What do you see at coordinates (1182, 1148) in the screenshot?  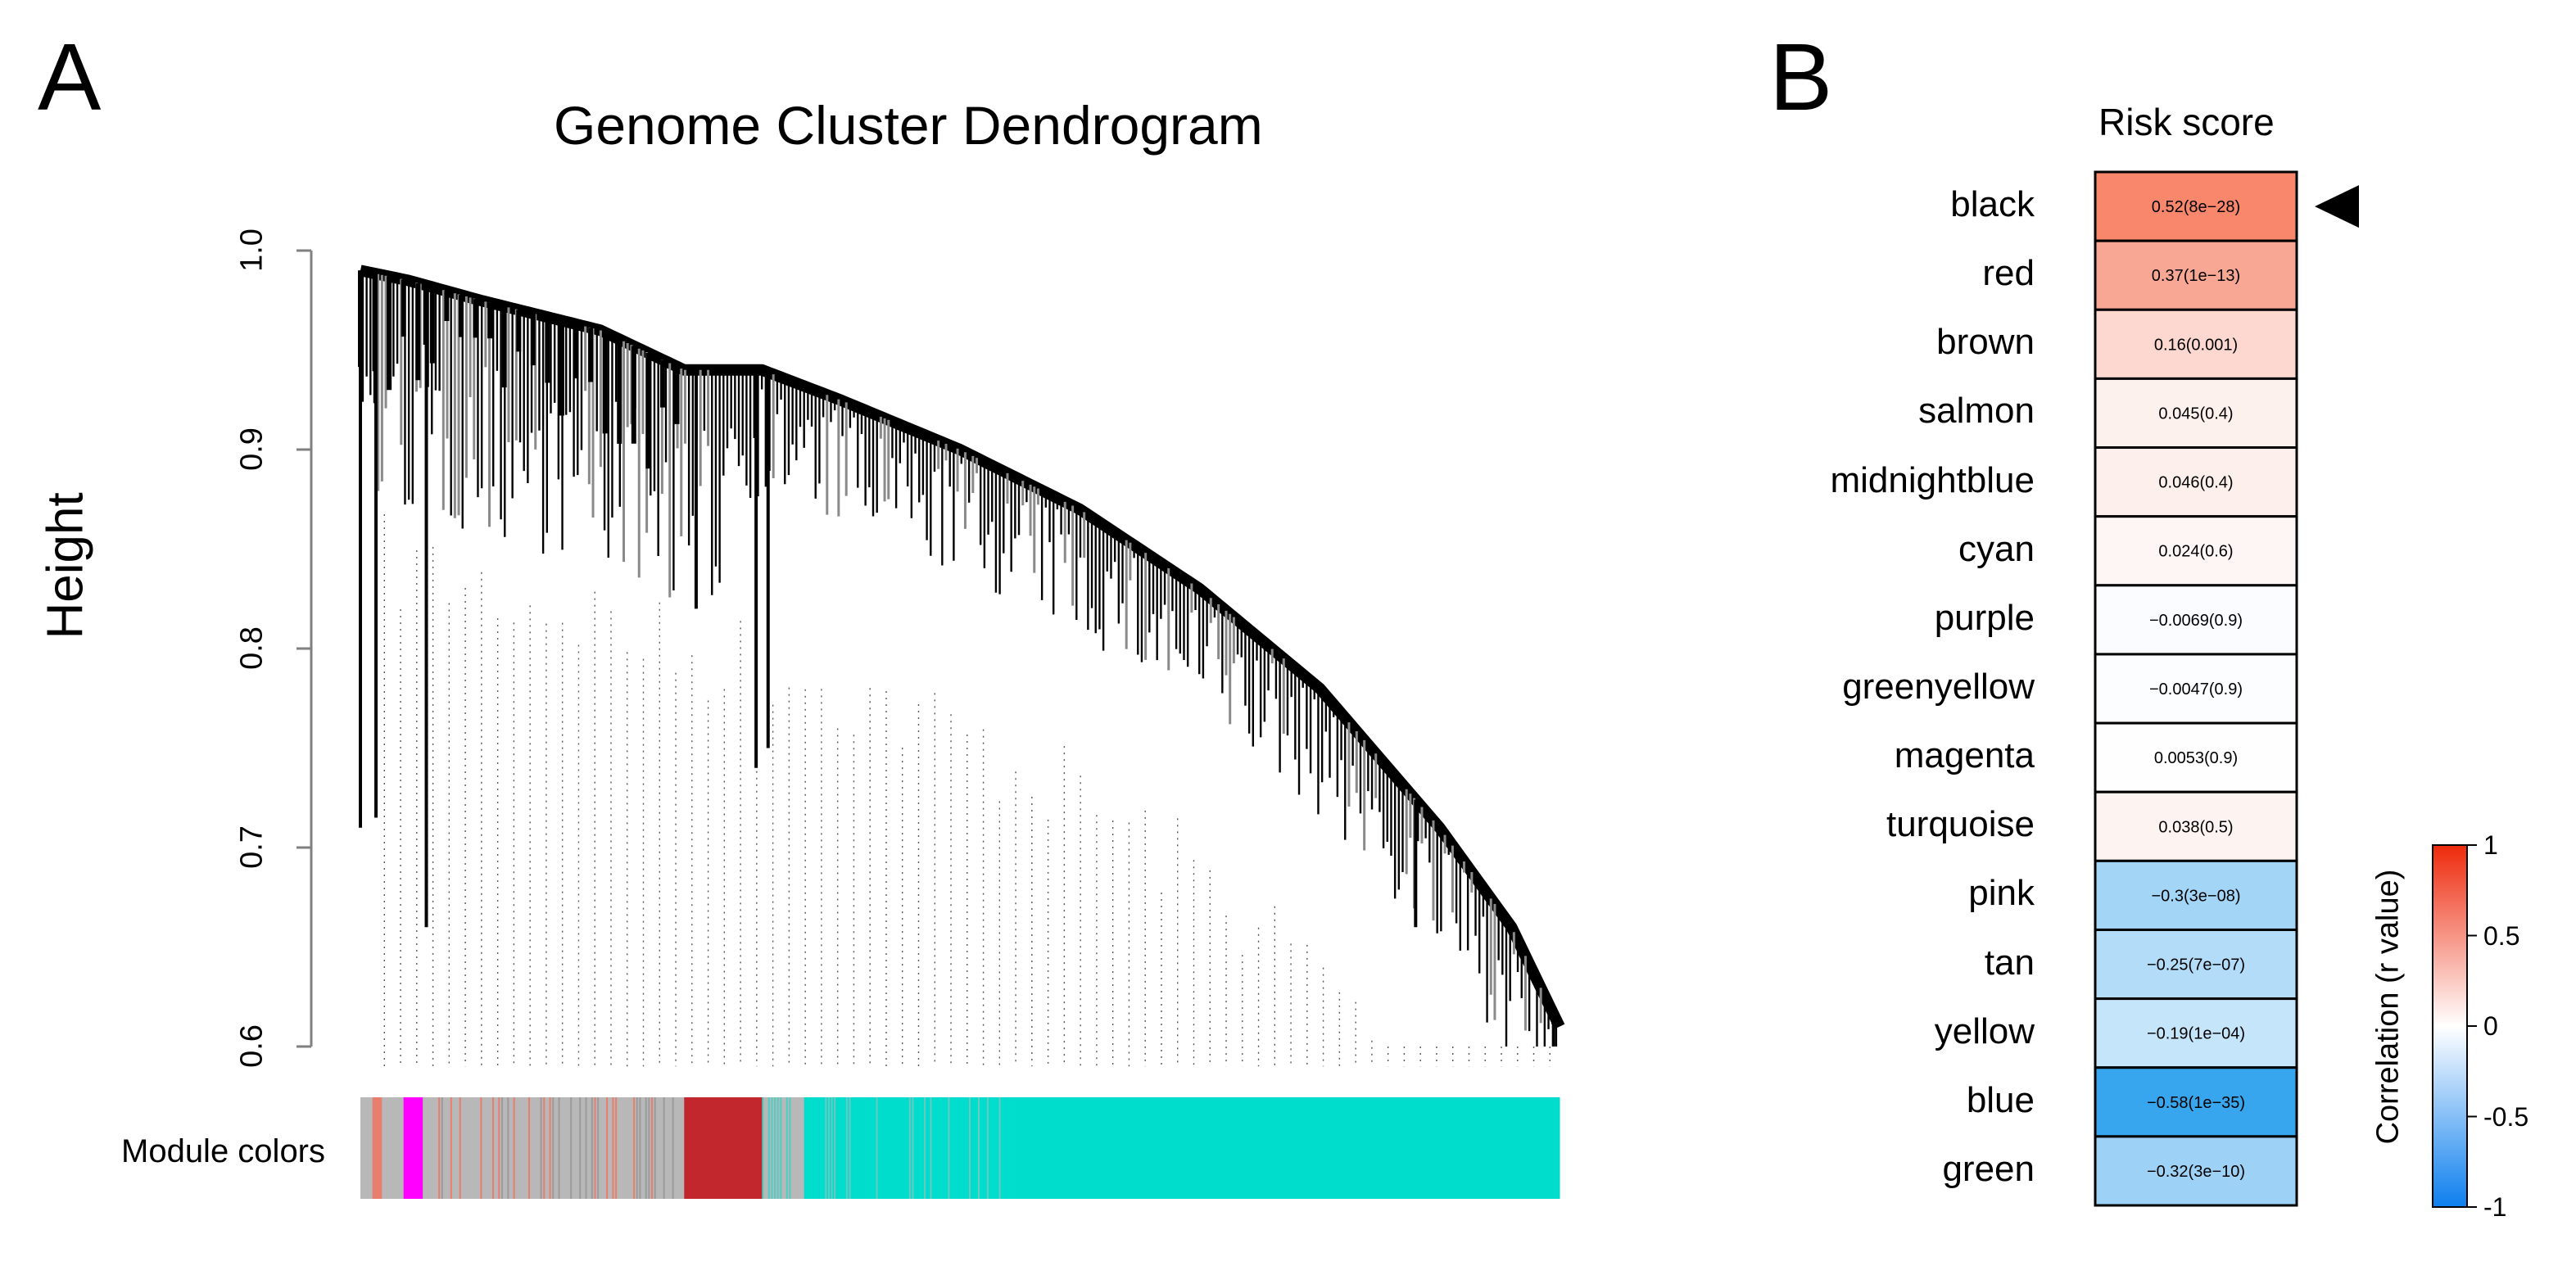 I see `module-segment-turquoise` at bounding box center [1182, 1148].